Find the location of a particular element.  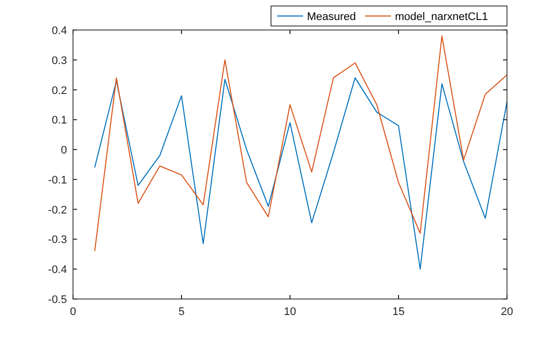

legend-label: model_narxnetCL1 is located at coordinates (441, 17).